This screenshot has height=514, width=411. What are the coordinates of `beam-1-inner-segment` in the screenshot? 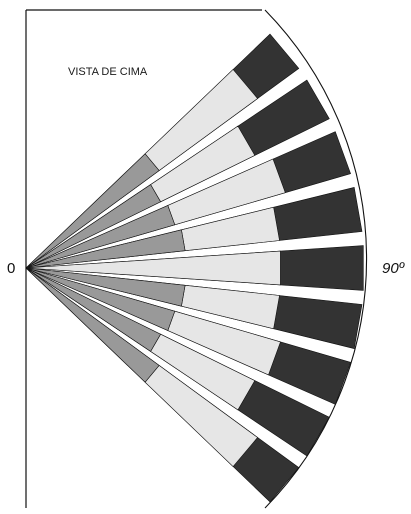 It's located at (92, 211).